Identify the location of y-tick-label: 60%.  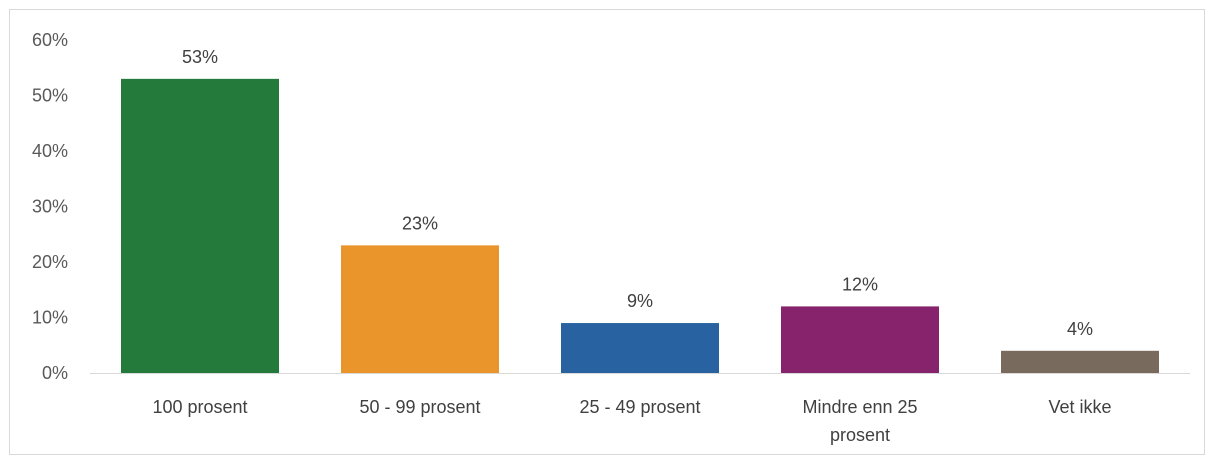
(50, 40).